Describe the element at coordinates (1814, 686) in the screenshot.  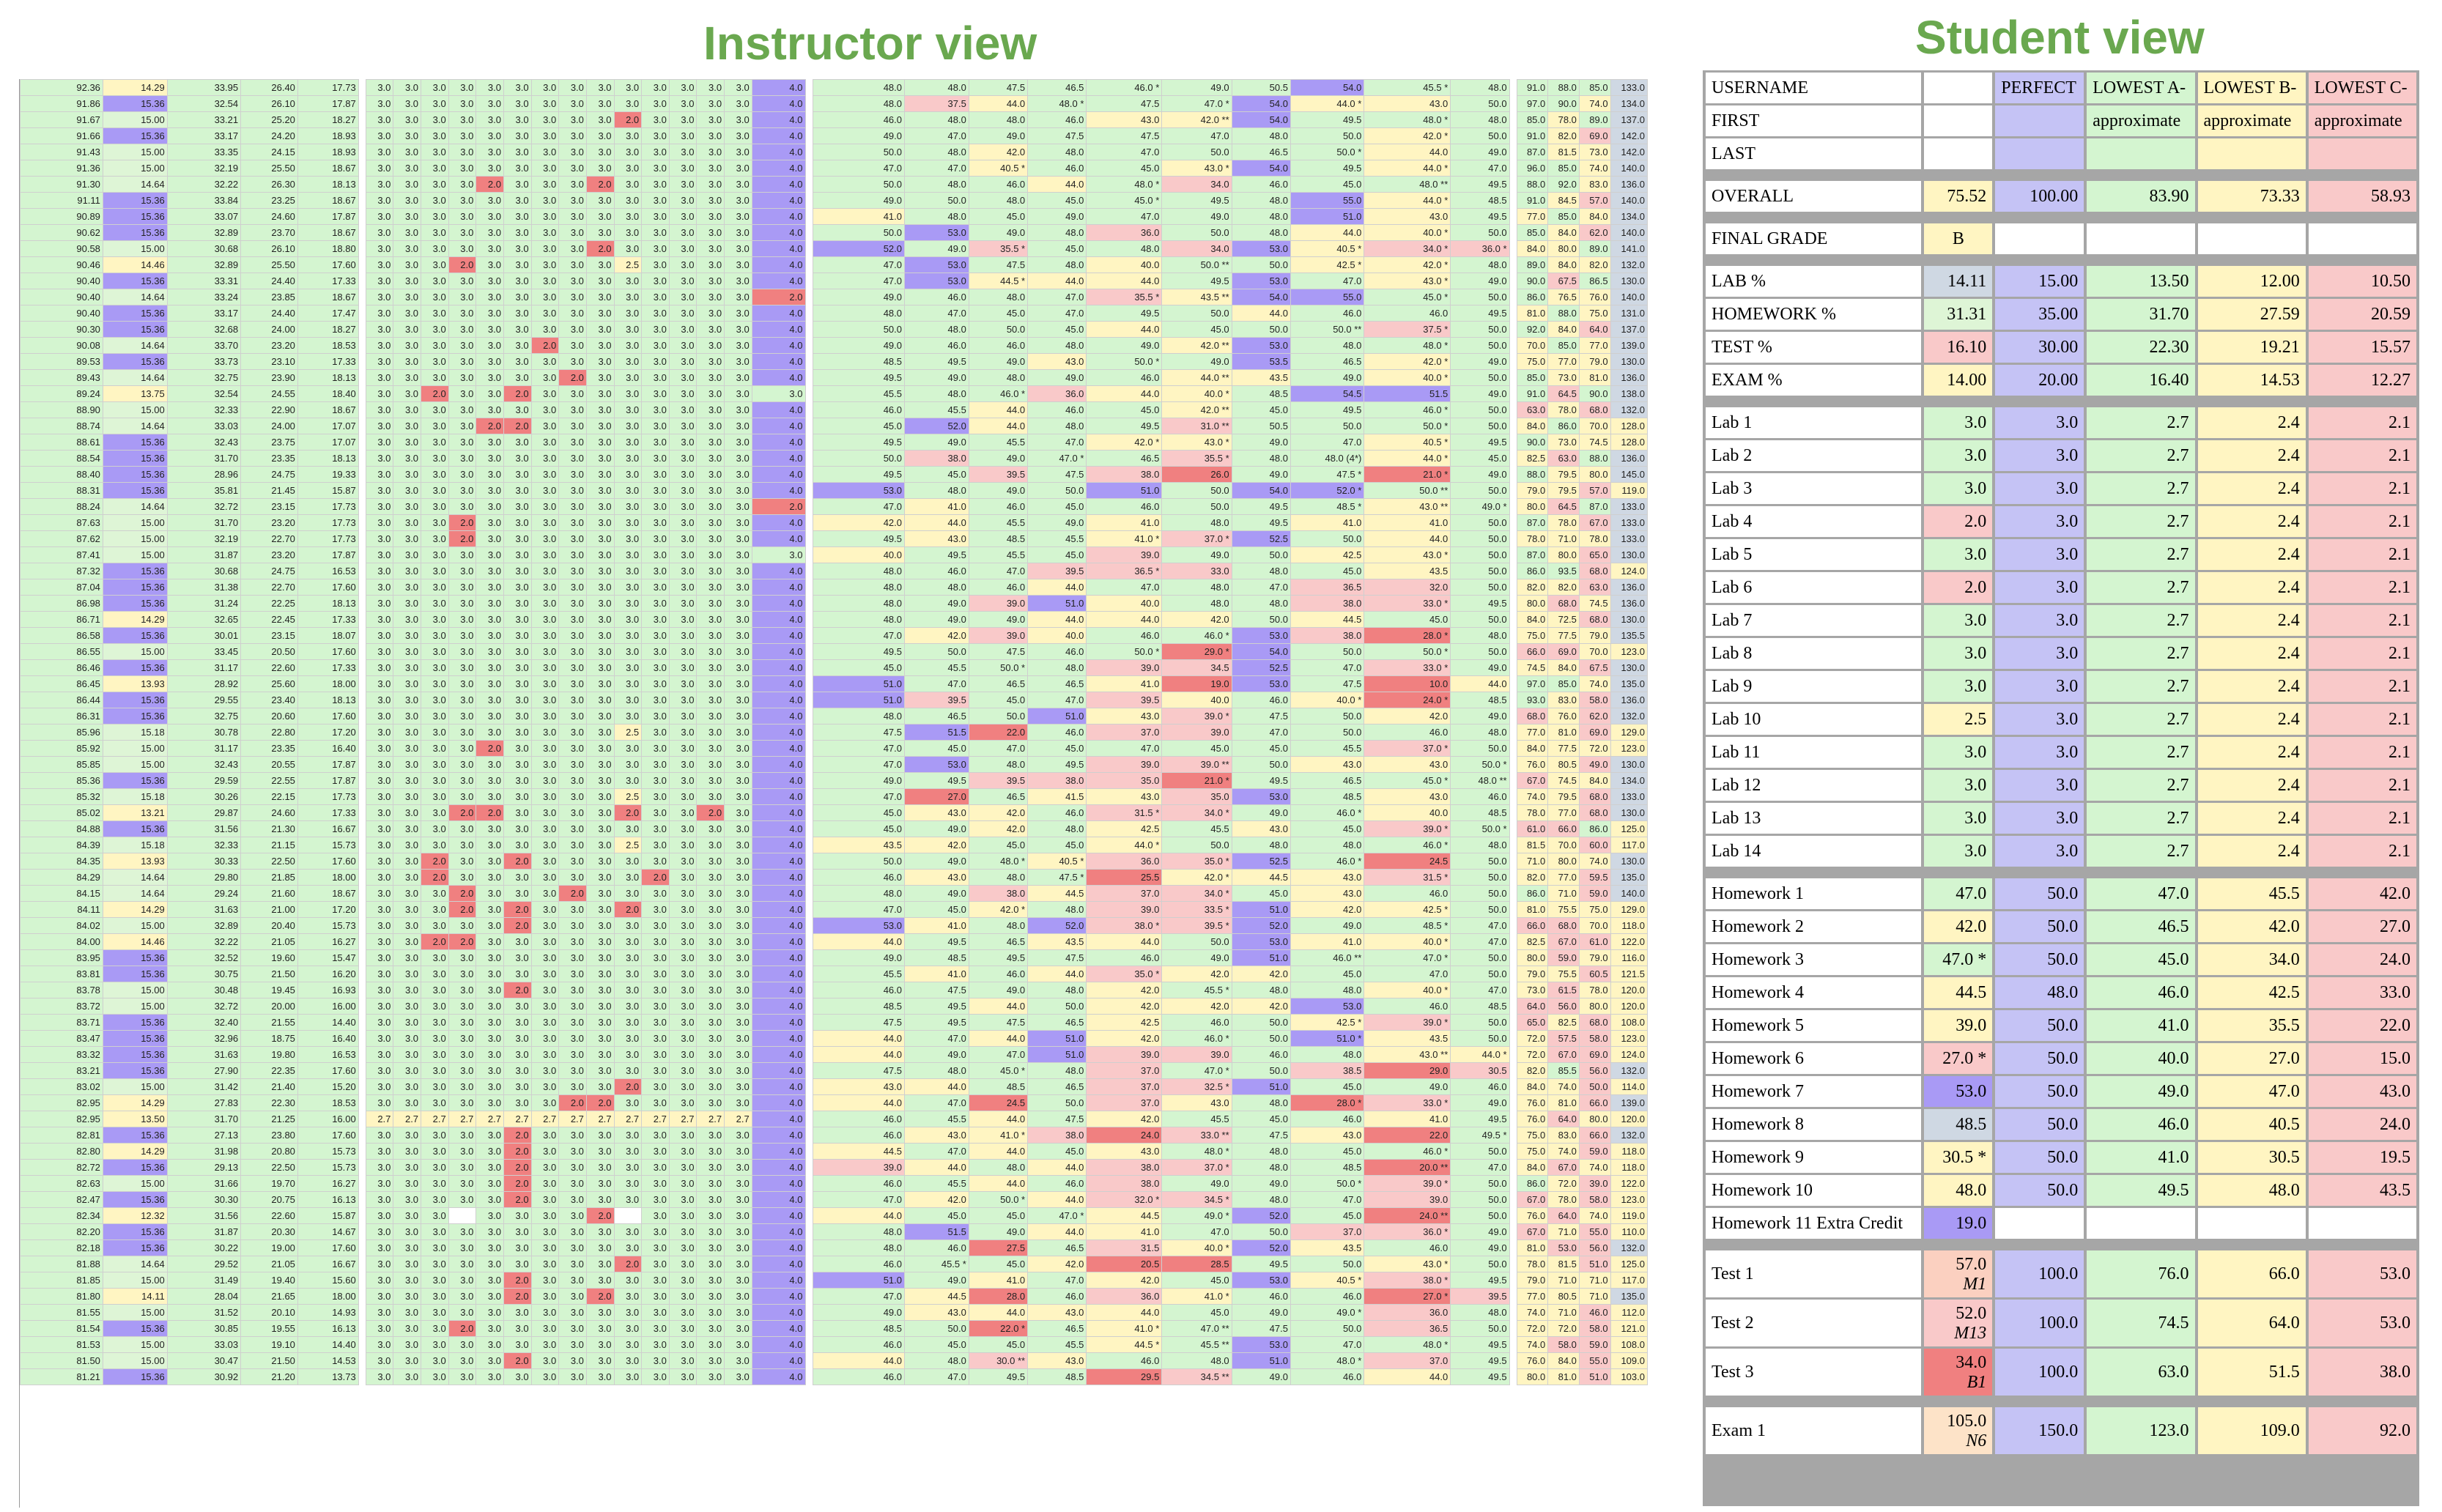
I see `row-label: Lab 9` at that location.